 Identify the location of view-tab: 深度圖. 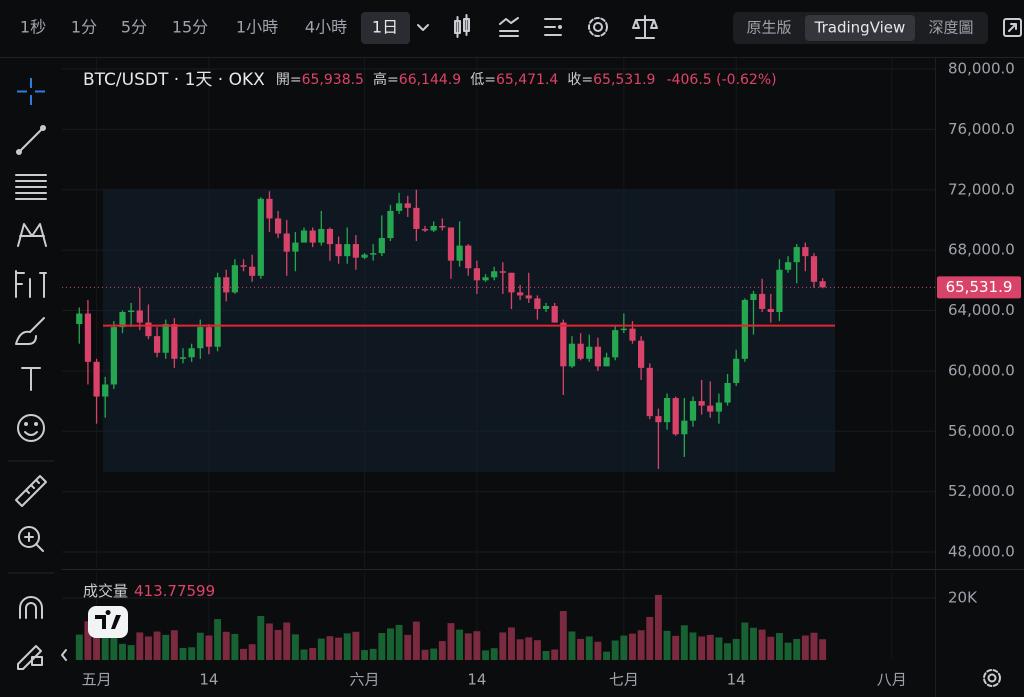
(950, 28).